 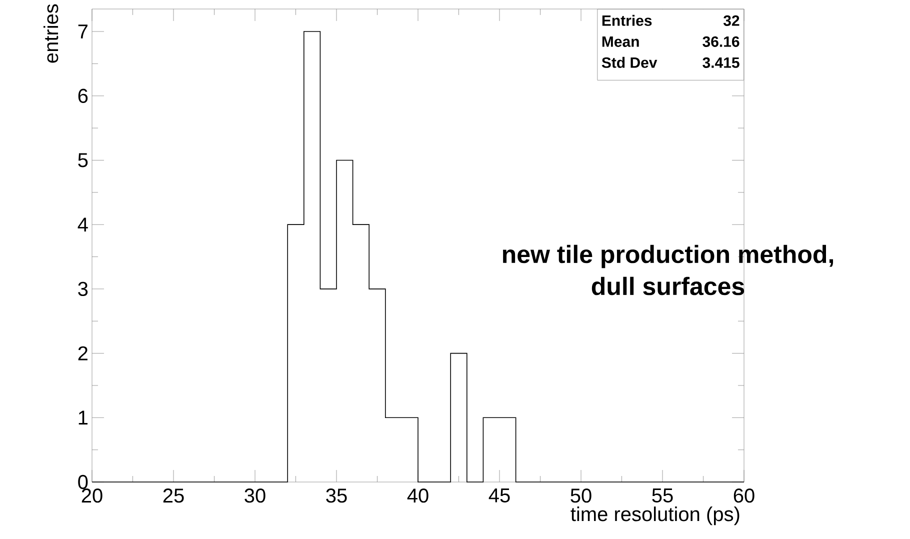 What do you see at coordinates (83, 482) in the screenshot?
I see `y-tick-label: 0` at bounding box center [83, 482].